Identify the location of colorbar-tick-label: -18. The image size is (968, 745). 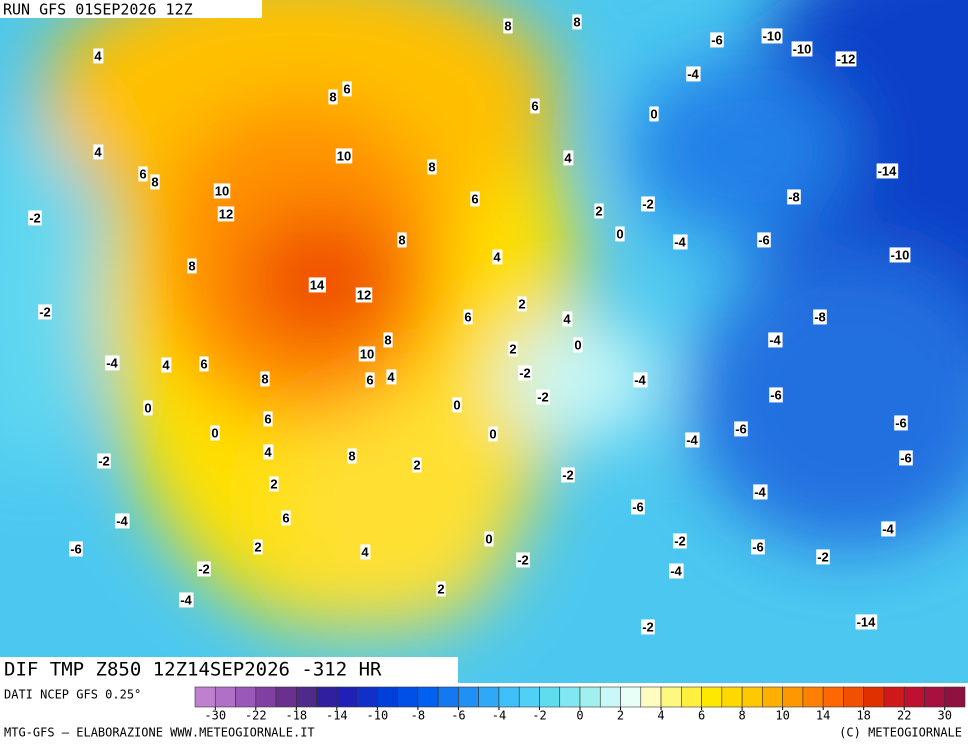
(296, 716).